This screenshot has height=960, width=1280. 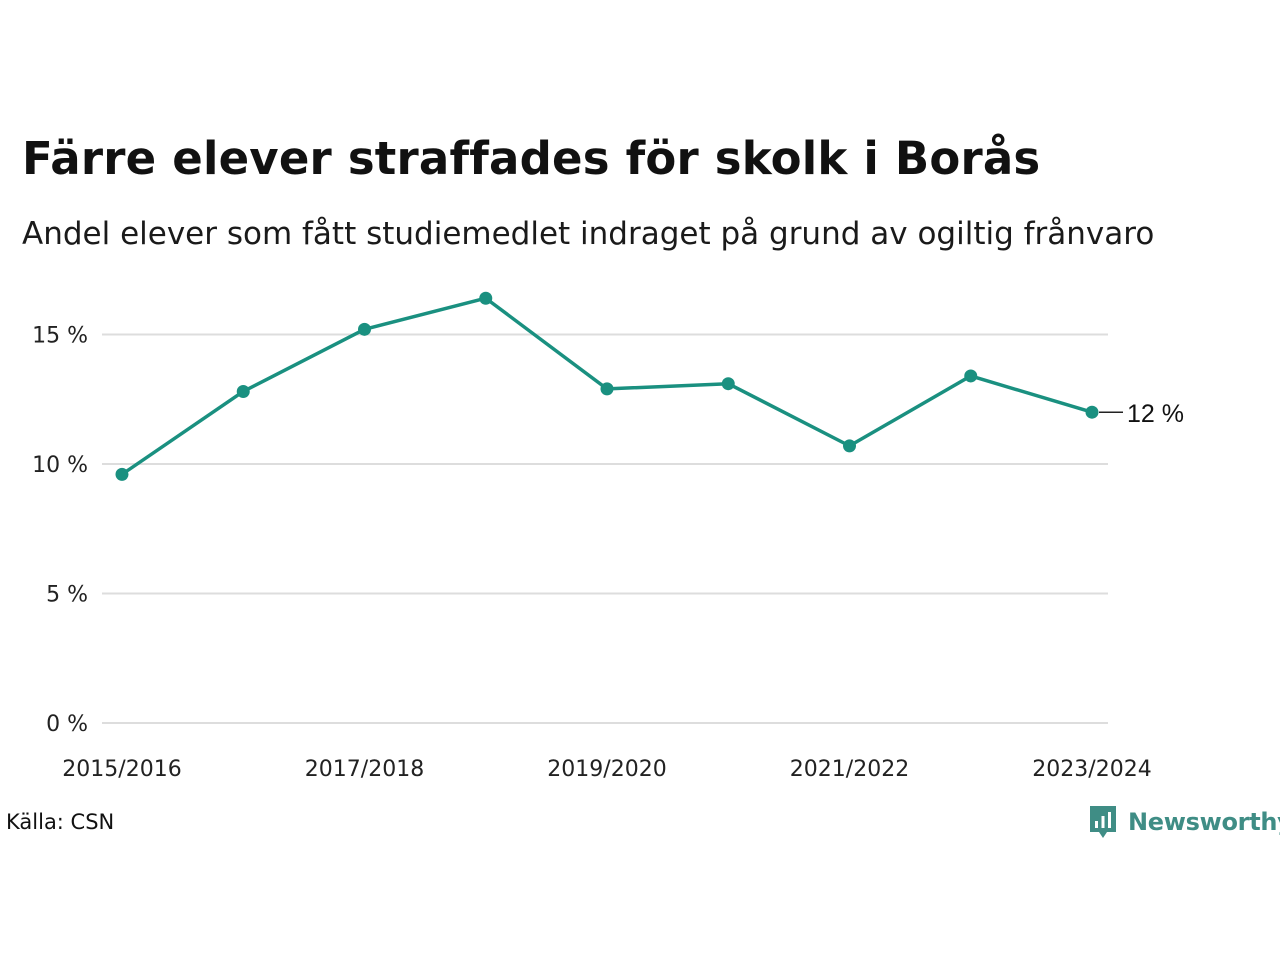 I want to click on newsworthy-logo-icon, so click(x=1103, y=822).